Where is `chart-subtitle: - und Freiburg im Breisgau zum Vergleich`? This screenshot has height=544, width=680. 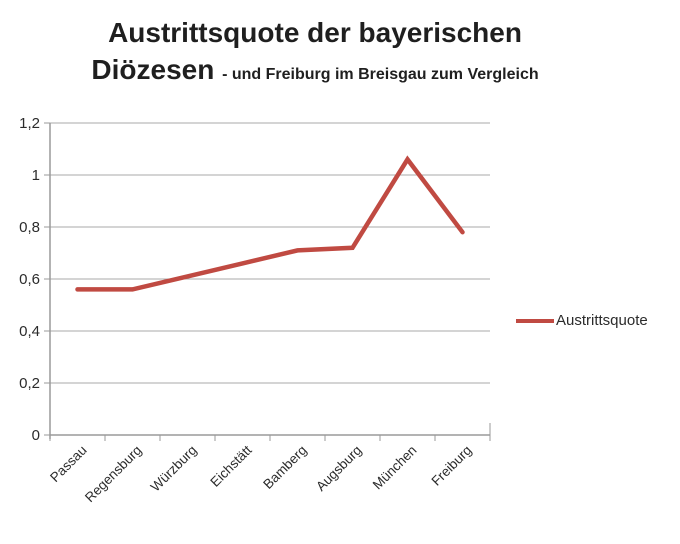 chart-subtitle: - und Freiburg im Breisgau zum Vergleich is located at coordinates (380, 74).